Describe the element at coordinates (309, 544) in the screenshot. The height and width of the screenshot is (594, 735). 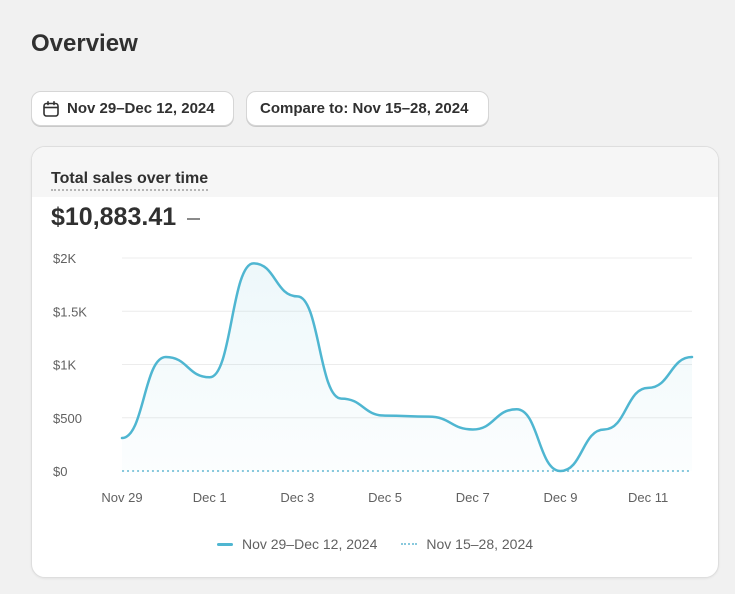
I see `legend-label-current: Nov 29–Dec 12, 2024` at that location.